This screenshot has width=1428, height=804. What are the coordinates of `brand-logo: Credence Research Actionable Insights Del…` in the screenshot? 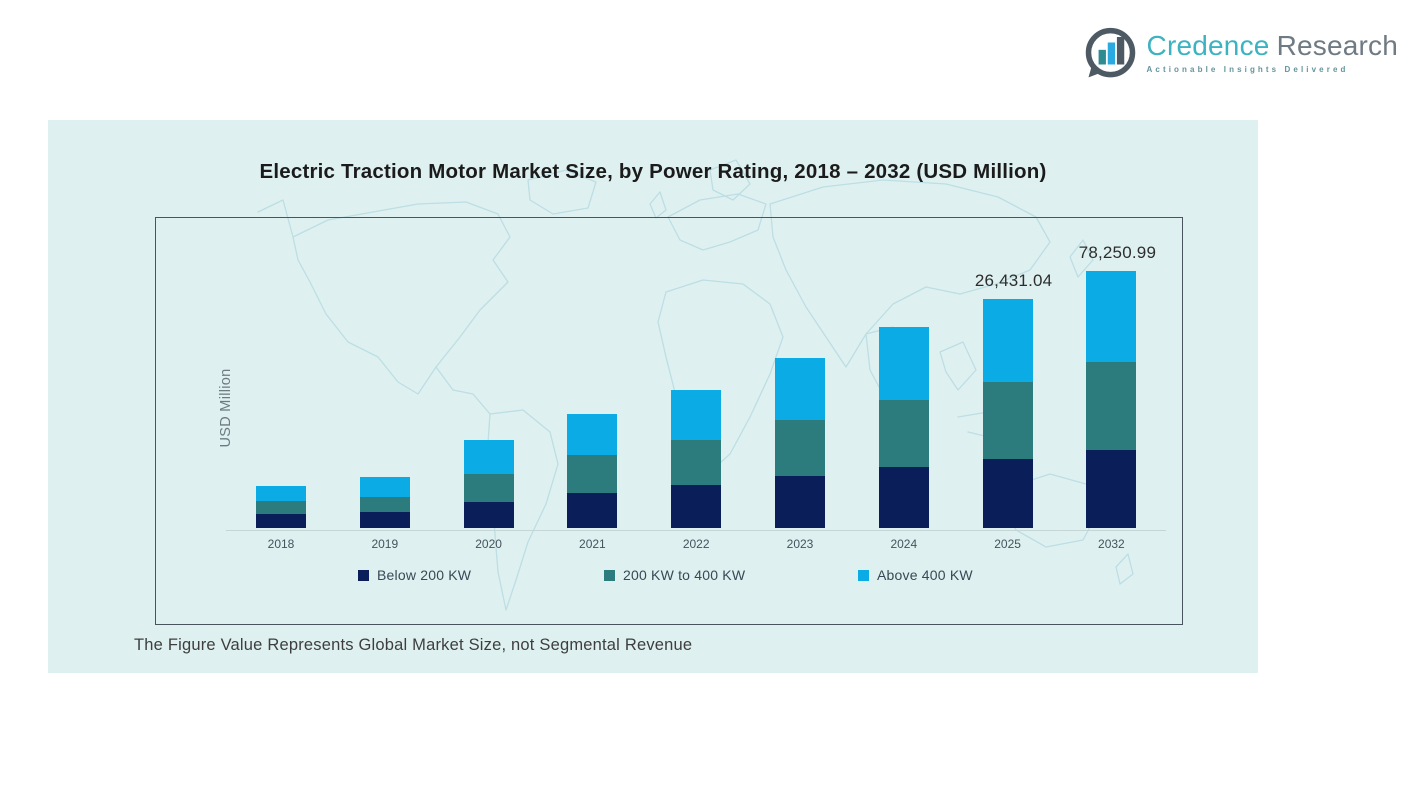 It's located at (1240, 53).